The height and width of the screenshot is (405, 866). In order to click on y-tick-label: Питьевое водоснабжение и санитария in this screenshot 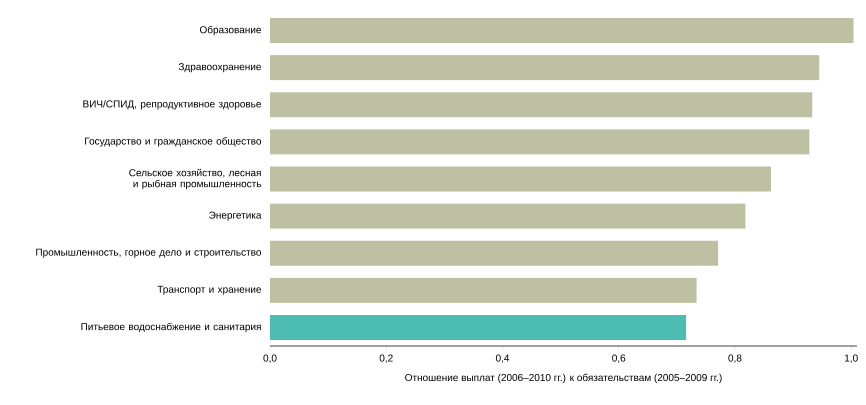, I will do `click(171, 327)`.